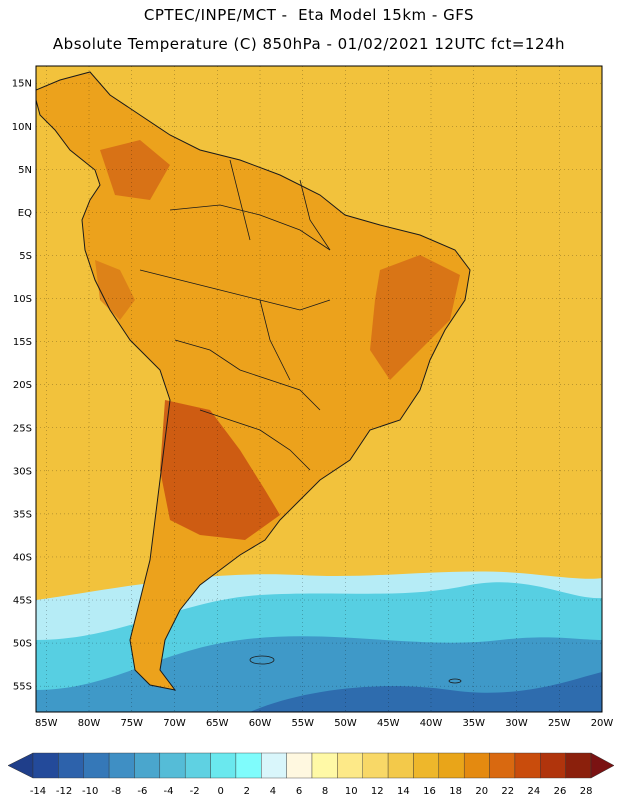  What do you see at coordinates (22, 299) in the screenshot?
I see `latitude-label: 10S` at bounding box center [22, 299].